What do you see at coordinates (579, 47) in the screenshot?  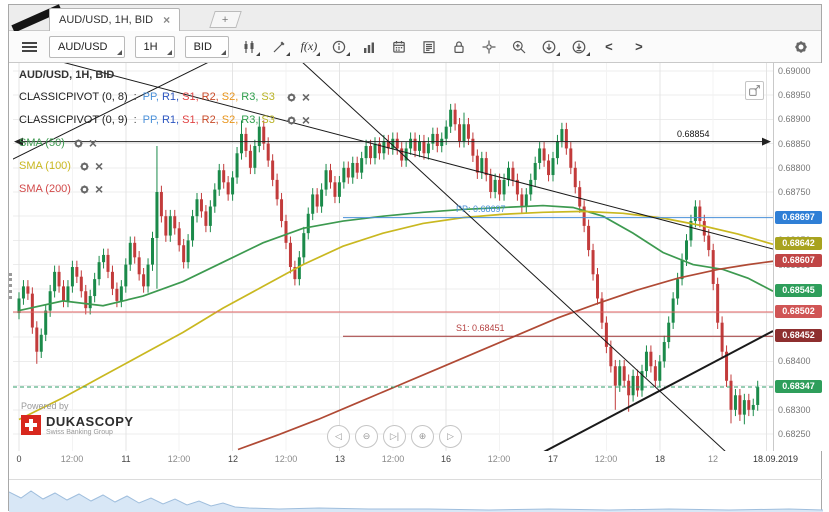 I see `import-button` at bounding box center [579, 47].